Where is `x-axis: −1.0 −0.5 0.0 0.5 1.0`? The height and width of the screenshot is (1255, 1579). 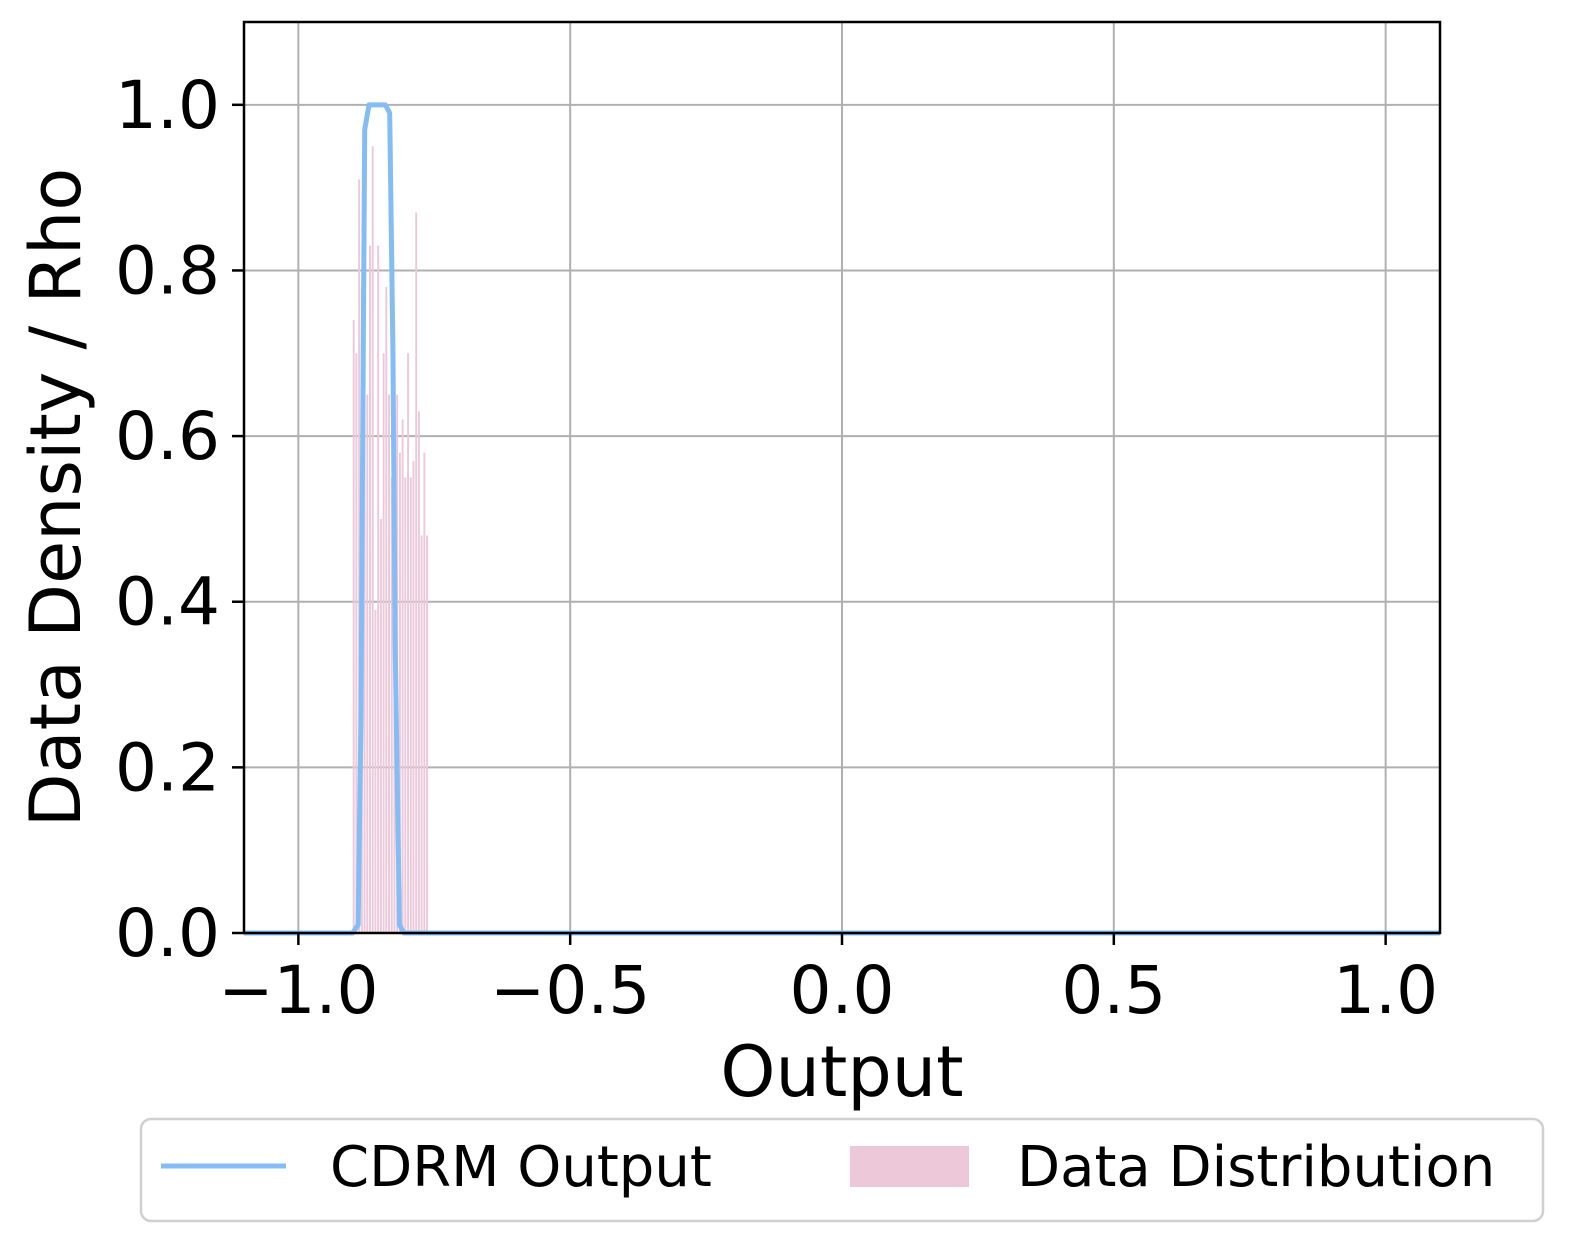 x-axis: −1.0 −0.5 0.0 0.5 1.0 is located at coordinates (828, 981).